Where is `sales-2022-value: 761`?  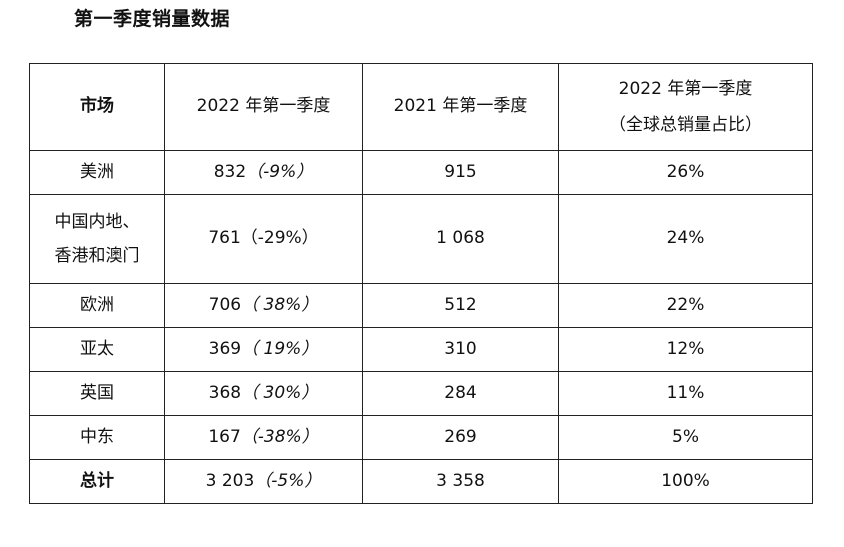 sales-2022-value: 761 is located at coordinates (224, 238).